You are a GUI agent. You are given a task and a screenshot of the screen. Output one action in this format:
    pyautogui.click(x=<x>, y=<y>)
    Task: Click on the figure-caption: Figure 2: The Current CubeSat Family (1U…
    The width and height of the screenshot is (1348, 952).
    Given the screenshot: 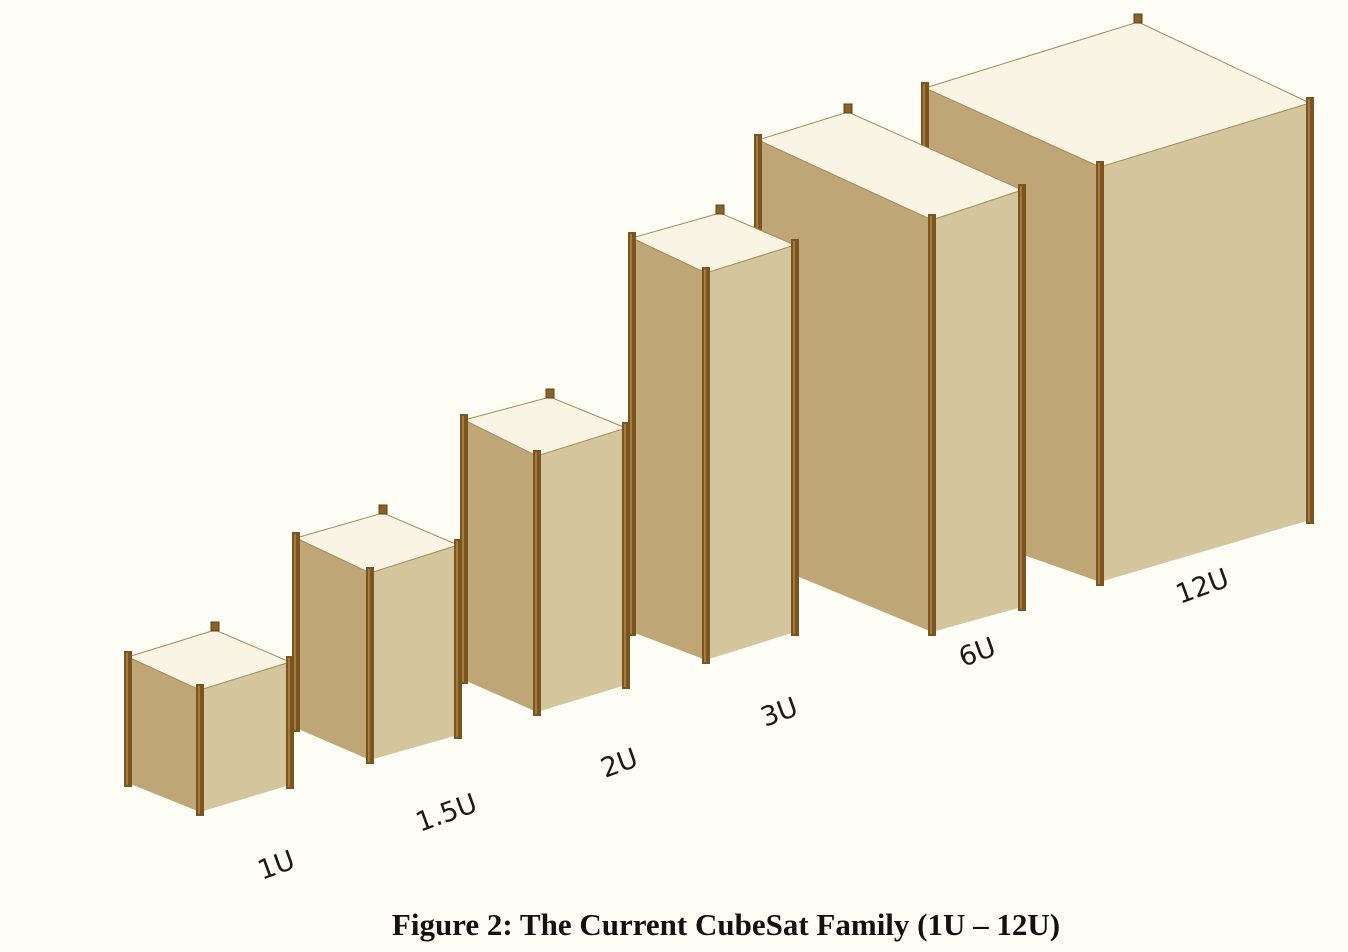 What is the action you would take?
    pyautogui.click(x=726, y=924)
    